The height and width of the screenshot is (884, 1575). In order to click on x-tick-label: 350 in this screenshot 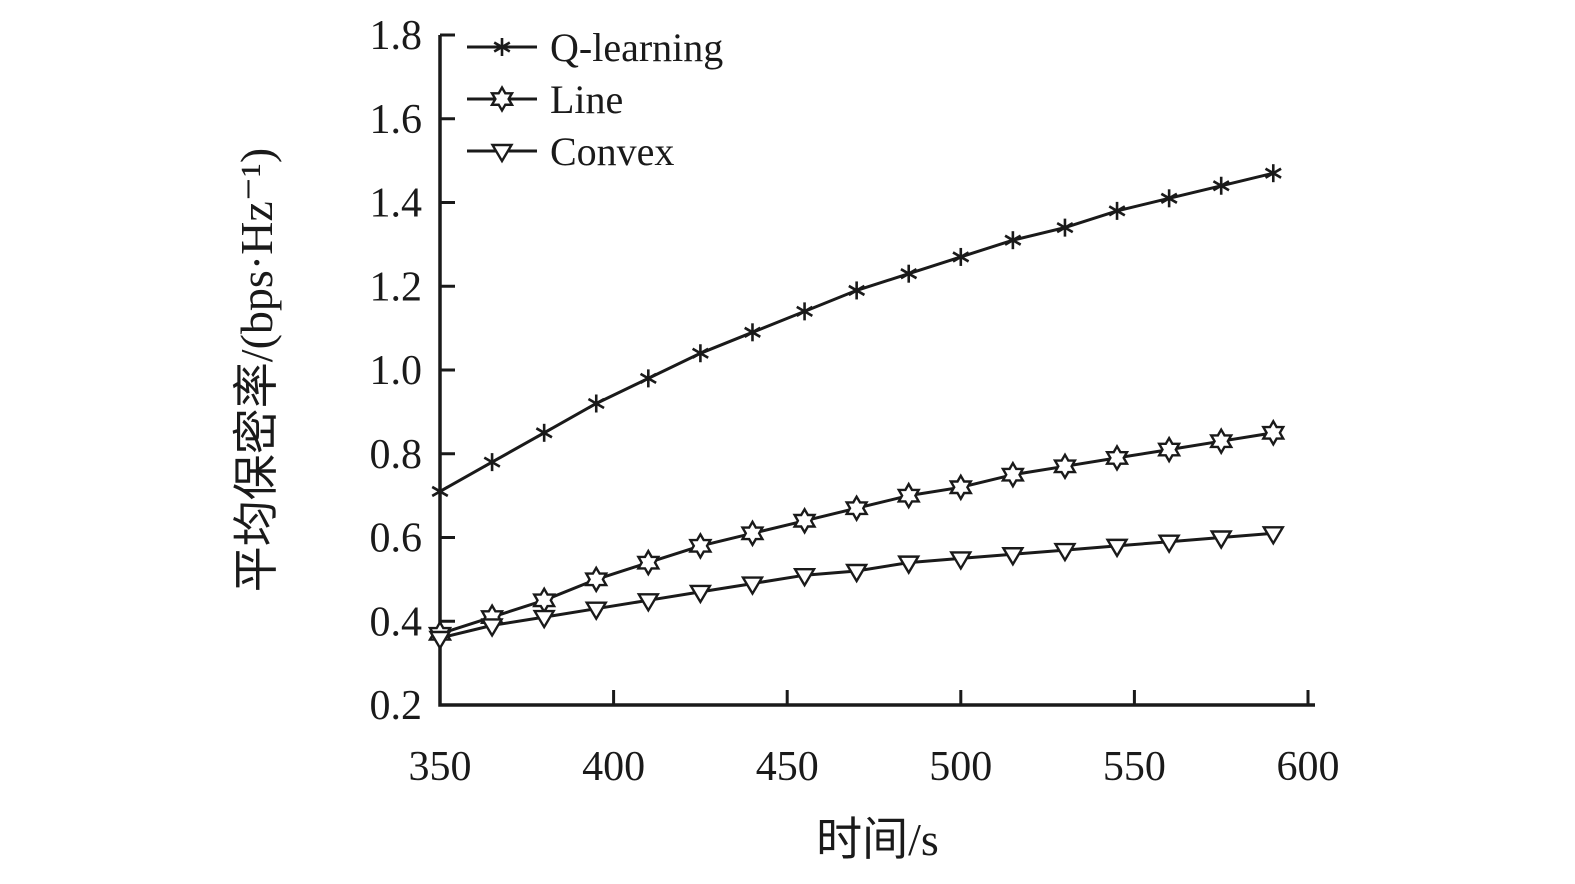, I will do `click(440, 767)`.